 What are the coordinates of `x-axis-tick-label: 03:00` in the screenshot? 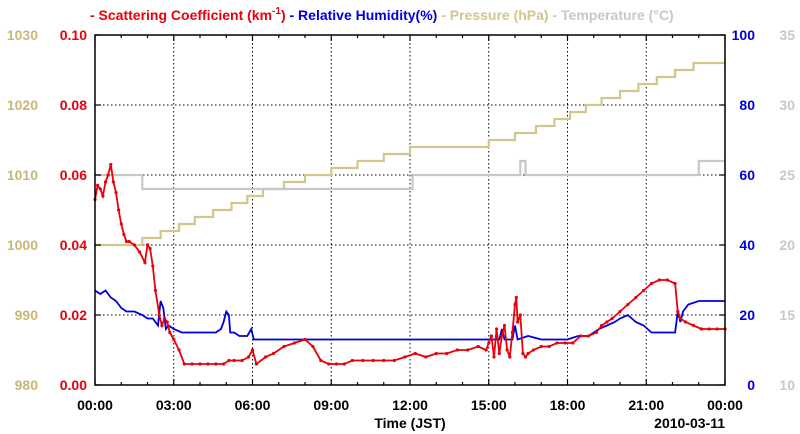 It's located at (174, 405).